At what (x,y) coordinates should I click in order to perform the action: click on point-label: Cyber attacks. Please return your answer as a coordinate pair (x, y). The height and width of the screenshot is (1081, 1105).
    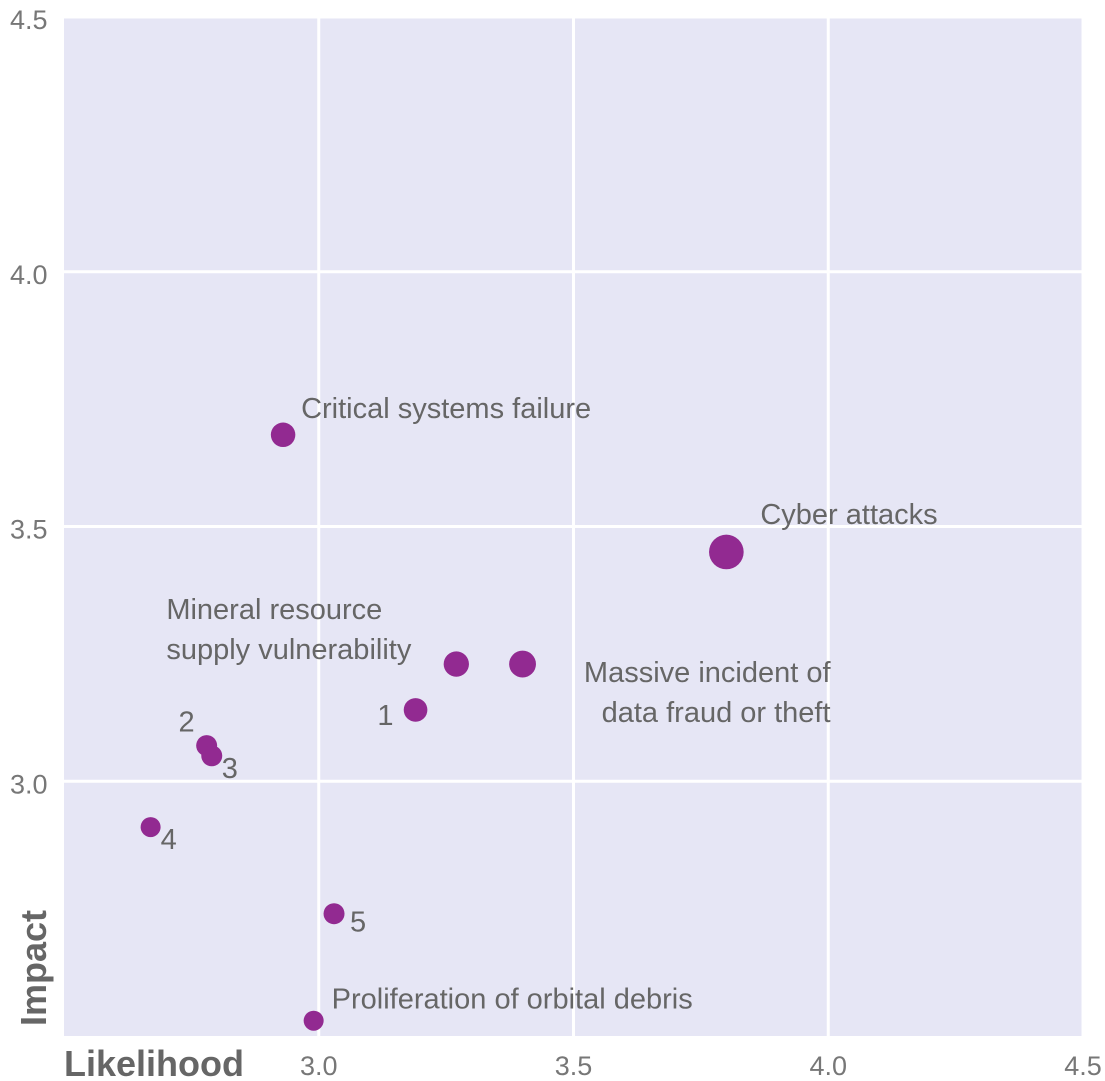
    Looking at the image, I should click on (848, 515).